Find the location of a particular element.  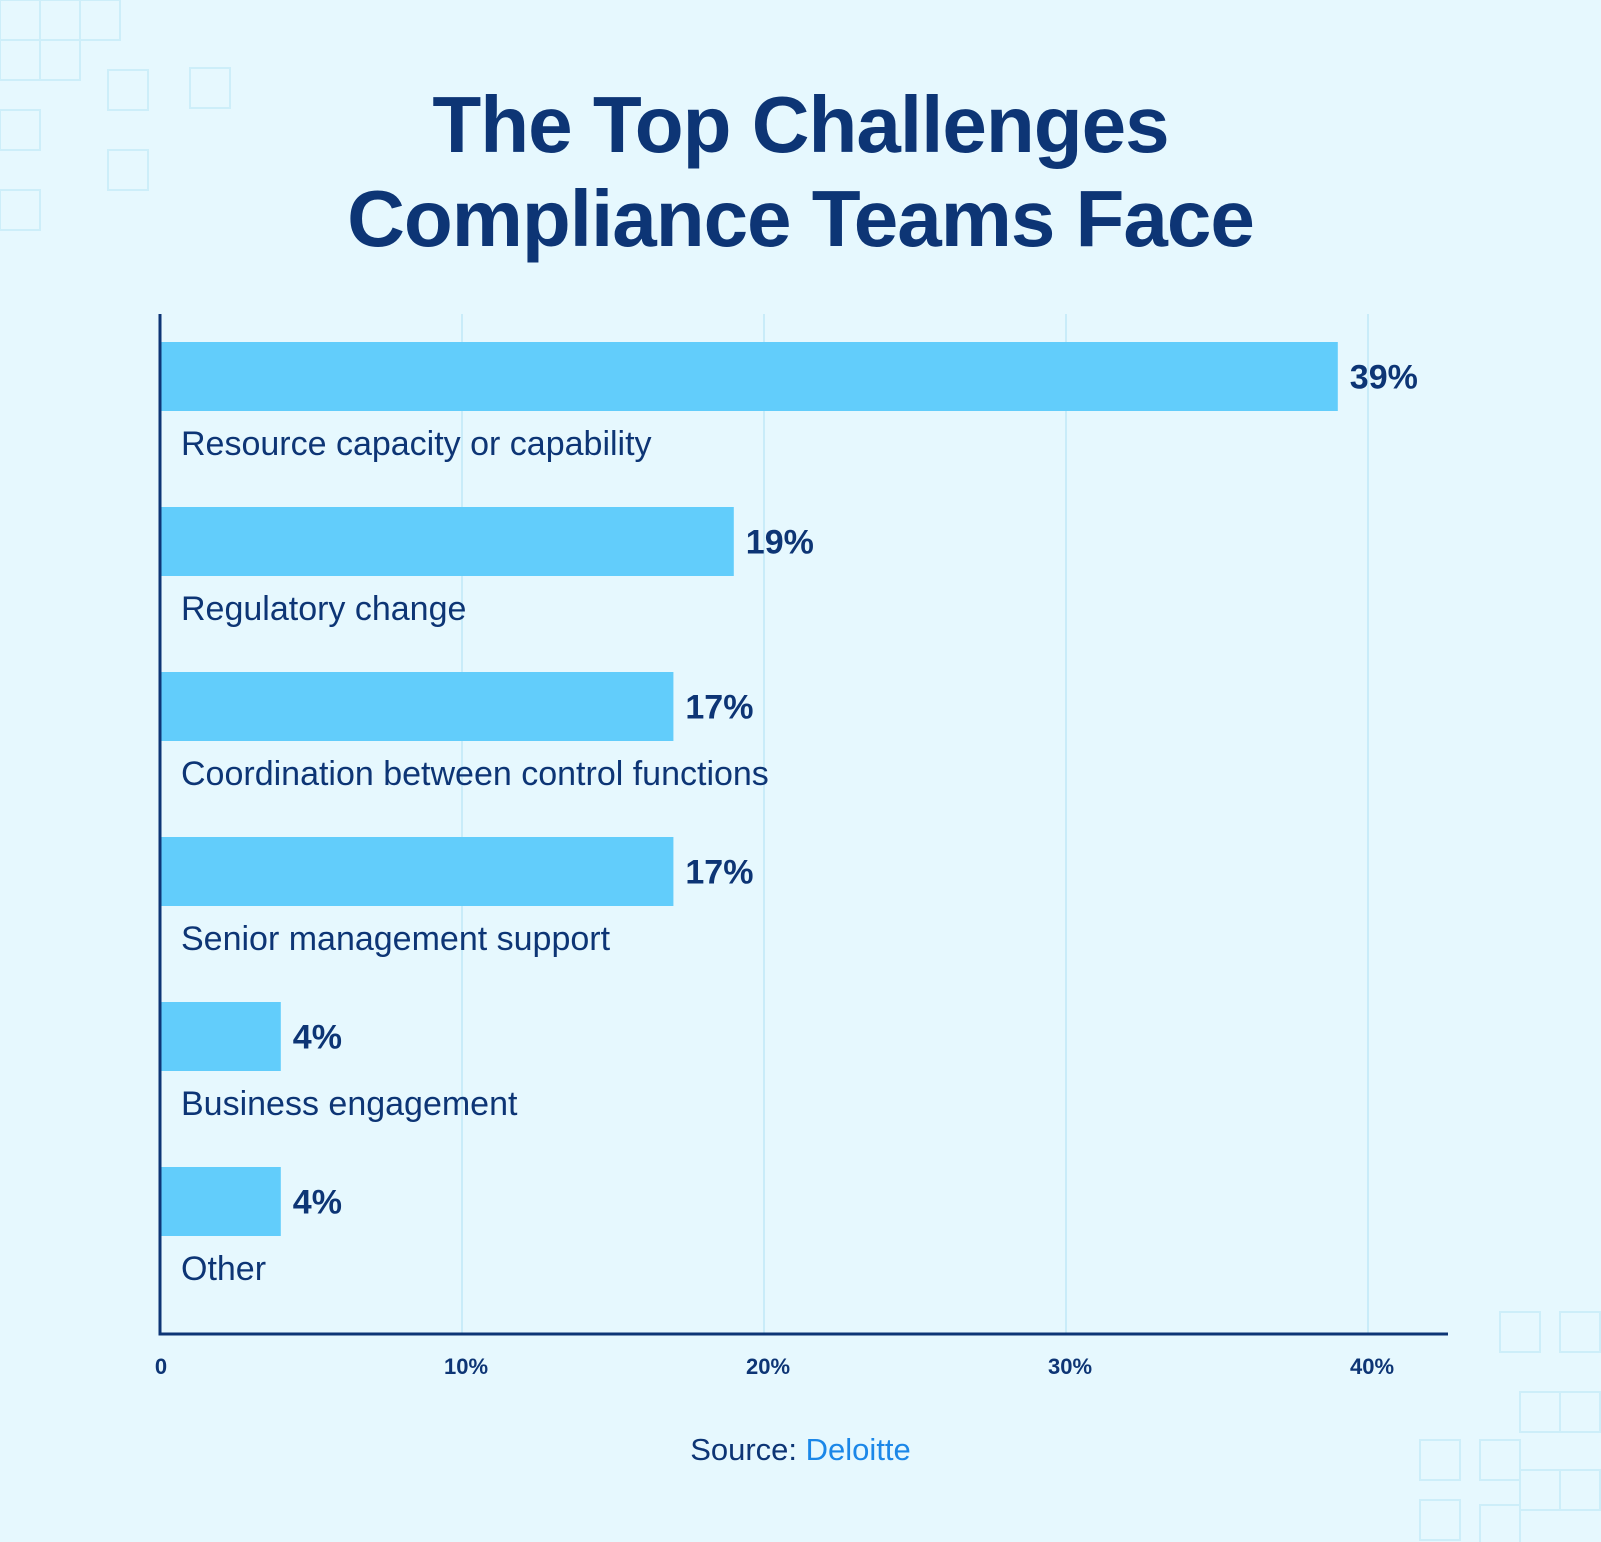

category-label-3: Coordination between control functions is located at coordinates (475, 774).